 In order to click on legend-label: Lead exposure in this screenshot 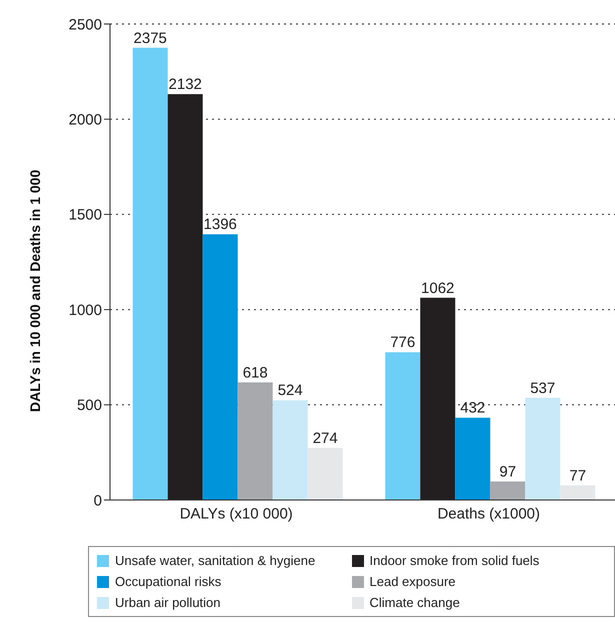, I will do `click(413, 581)`.